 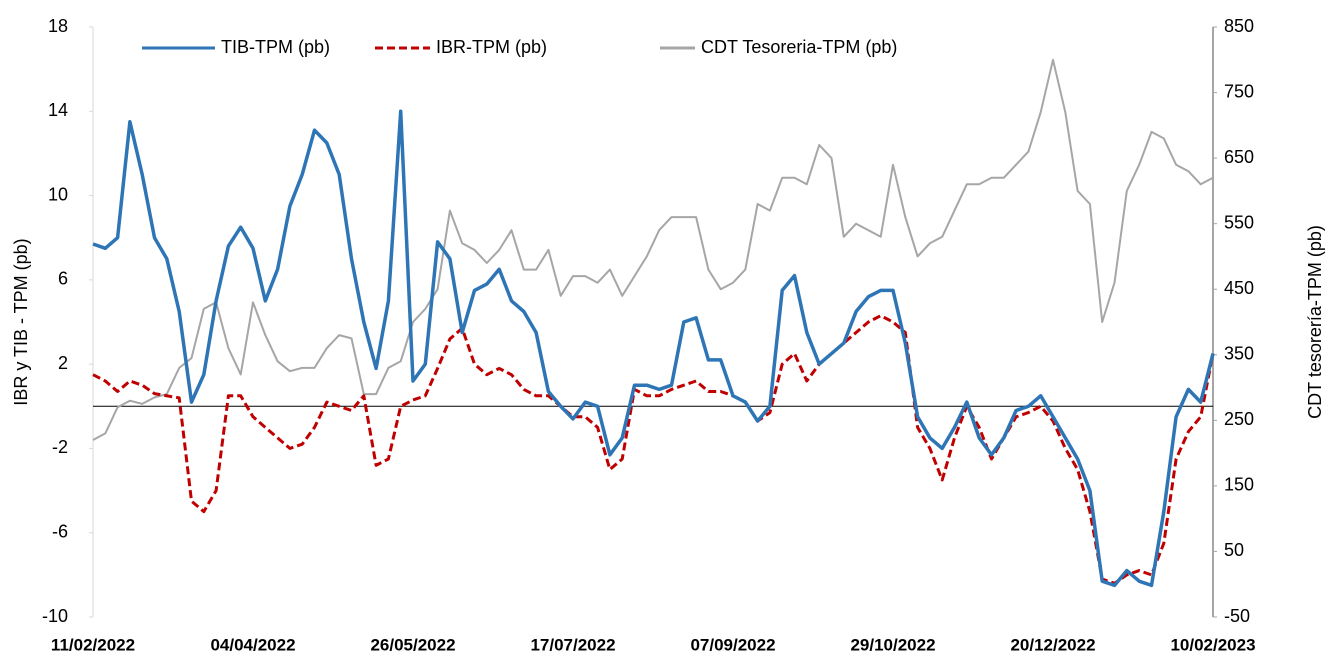 What do you see at coordinates (572, 644) in the screenshot?
I see `x-tick-label: 17/07/2022` at bounding box center [572, 644].